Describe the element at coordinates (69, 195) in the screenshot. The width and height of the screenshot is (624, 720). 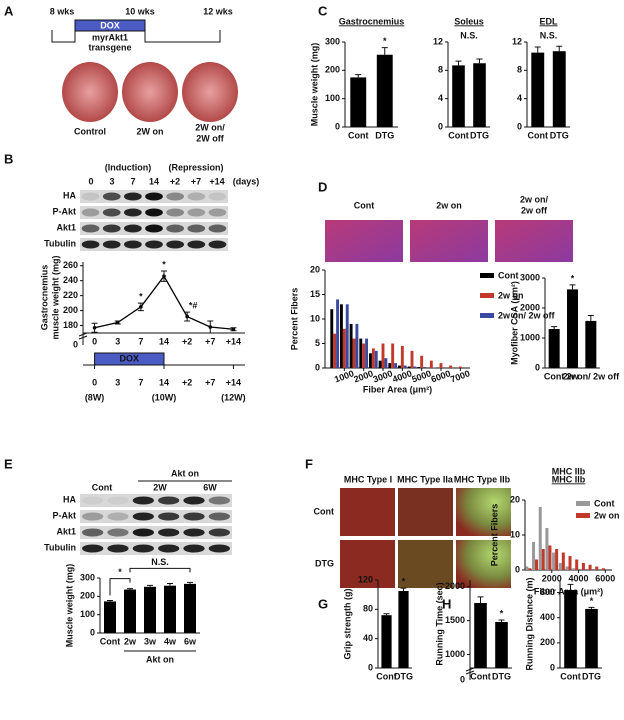
I see `protein-label: HA` at that location.